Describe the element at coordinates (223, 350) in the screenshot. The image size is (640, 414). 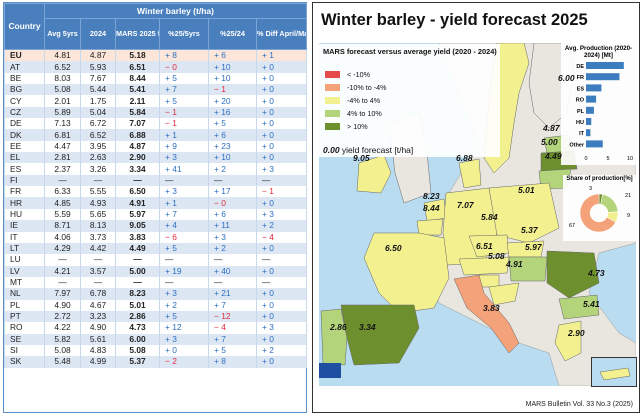
I see `value: 5` at that location.